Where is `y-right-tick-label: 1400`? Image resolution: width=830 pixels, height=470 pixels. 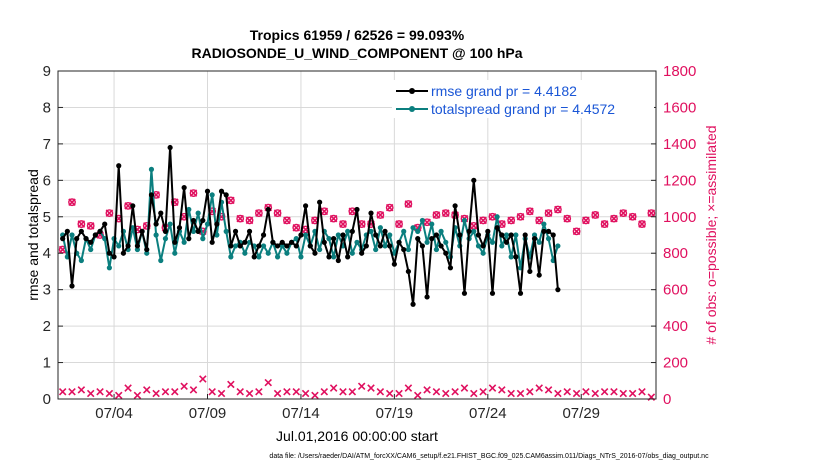
y-right-tick-label: 1400 is located at coordinates (679, 144).